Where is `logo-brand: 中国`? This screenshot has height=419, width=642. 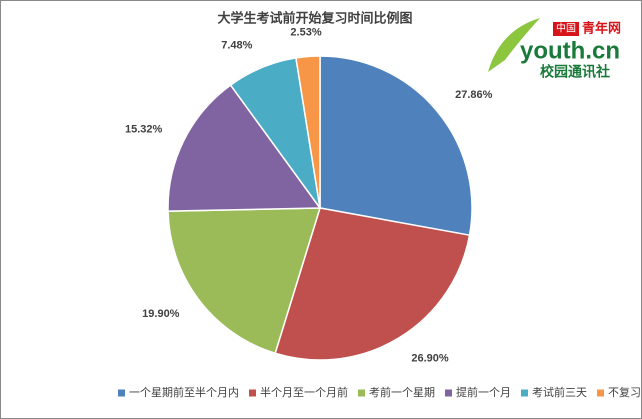
logo-brand: 中国 is located at coordinates (566, 28).